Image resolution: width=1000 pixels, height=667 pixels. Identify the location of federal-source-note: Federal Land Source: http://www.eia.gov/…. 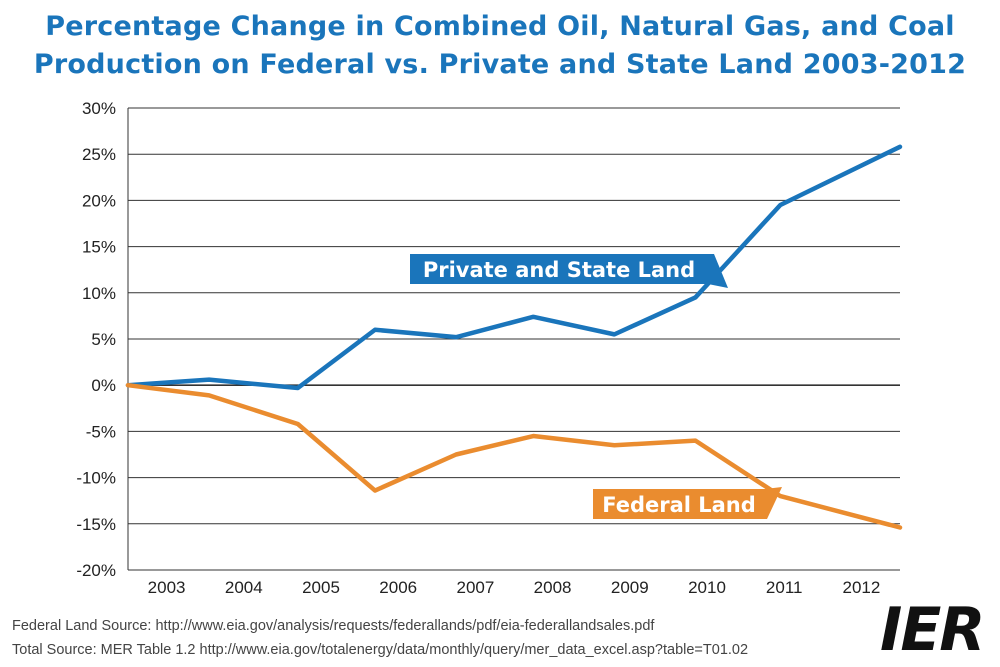
(333, 626).